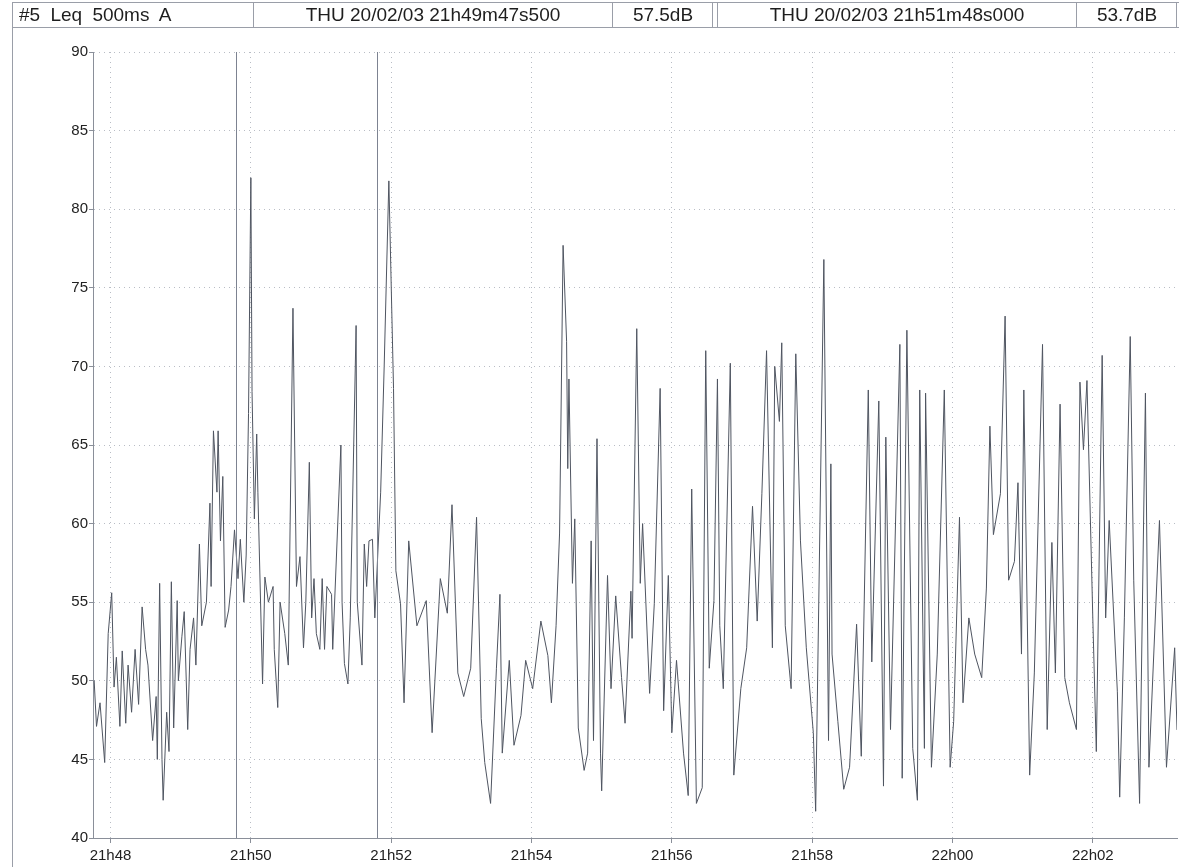 The height and width of the screenshot is (867, 1179). I want to click on y-tick-label: 90, so click(79, 51).